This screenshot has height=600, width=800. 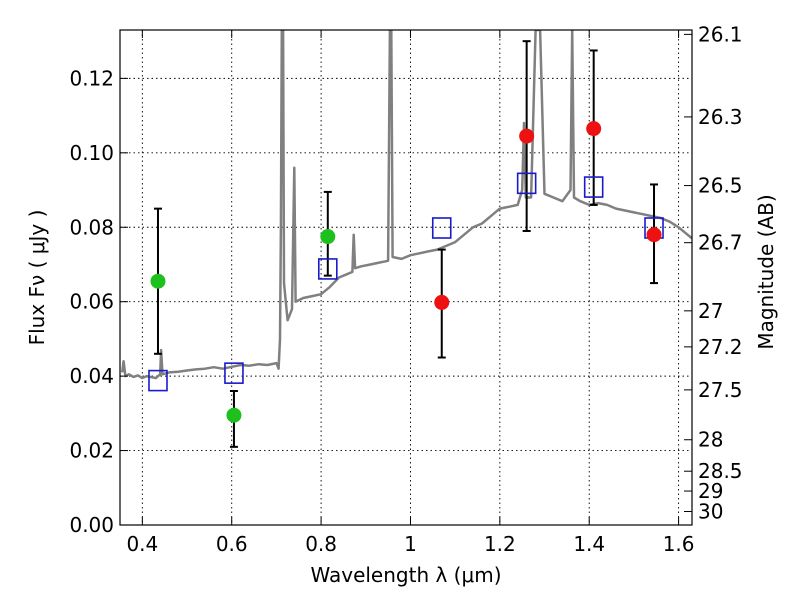 What do you see at coordinates (720, 390) in the screenshot?
I see `magnitude-tick-label: 27.5` at bounding box center [720, 390].